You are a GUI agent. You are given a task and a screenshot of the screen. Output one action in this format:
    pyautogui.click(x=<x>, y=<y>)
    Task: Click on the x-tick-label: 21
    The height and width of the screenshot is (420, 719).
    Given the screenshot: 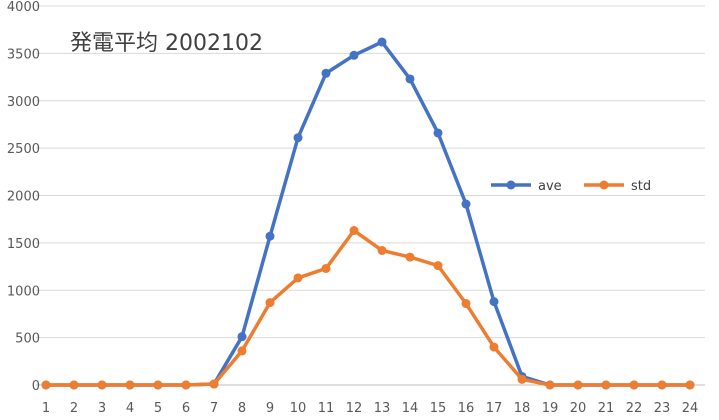 What is the action you would take?
    pyautogui.click(x=606, y=408)
    